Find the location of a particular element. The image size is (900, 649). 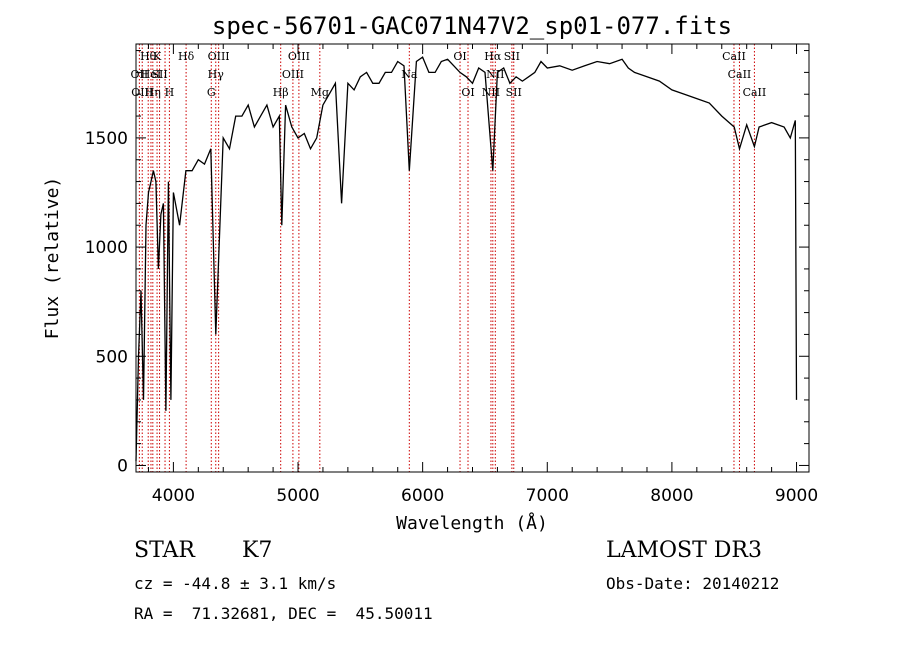

y-tick-label: 1000 is located at coordinates (106, 248).